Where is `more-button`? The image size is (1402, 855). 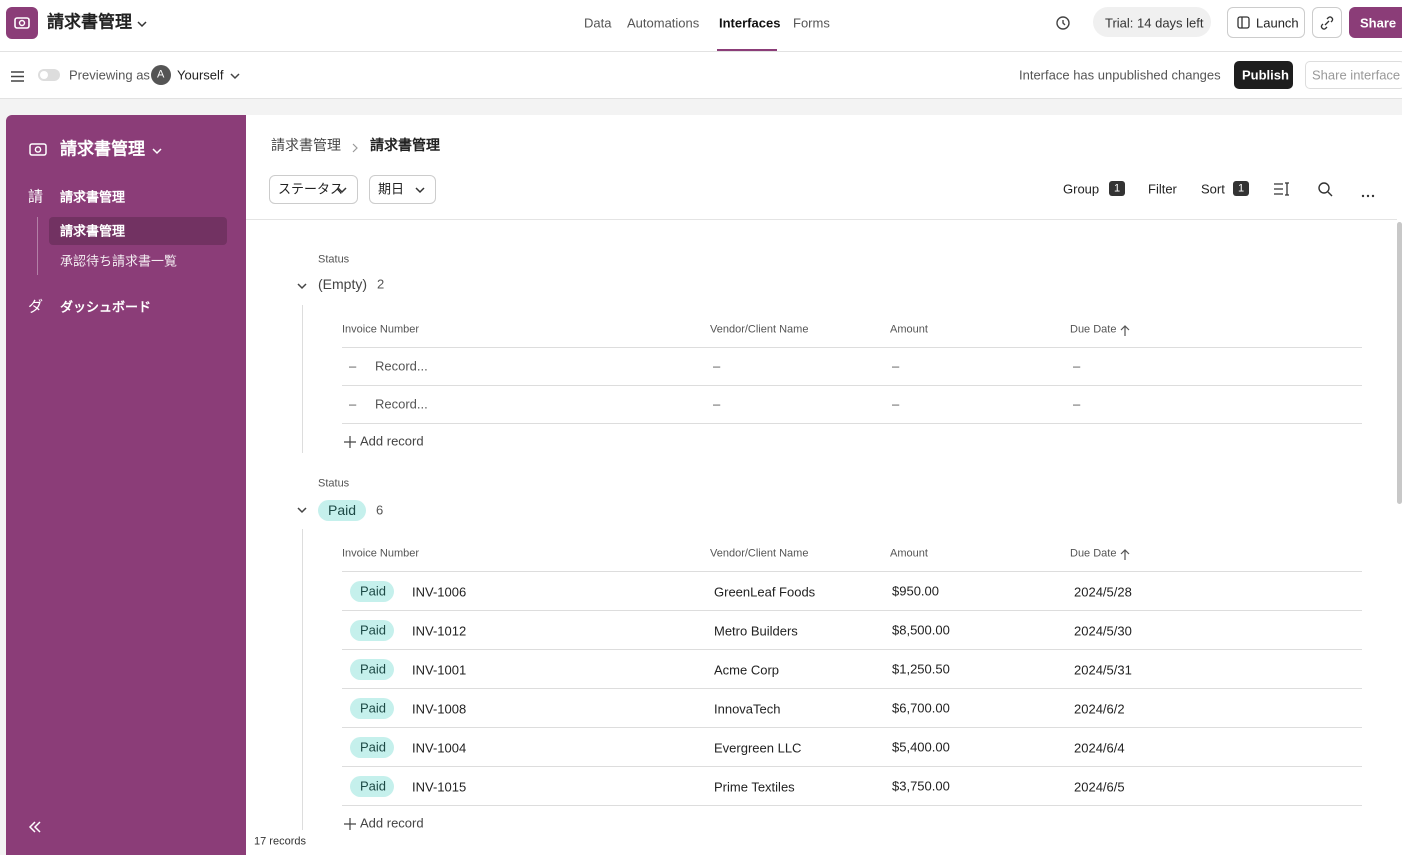
more-button is located at coordinates (1368, 192).